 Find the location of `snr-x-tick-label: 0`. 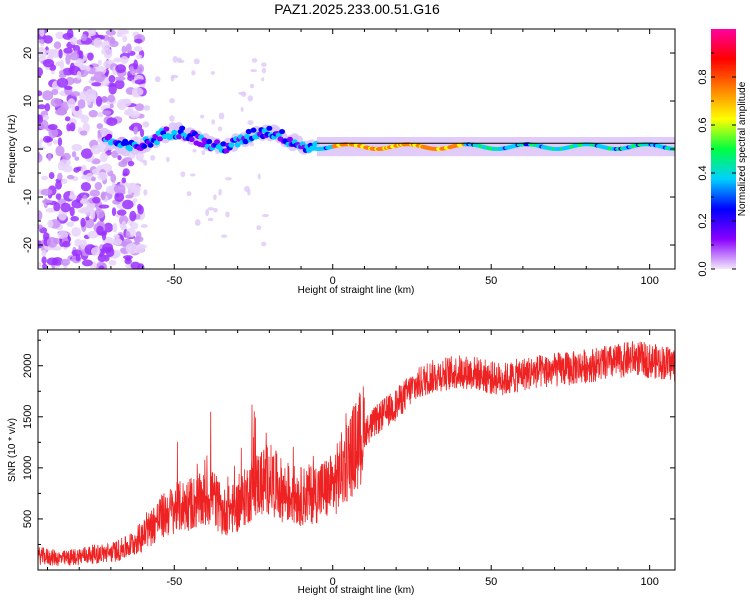

snr-x-tick-label: 0 is located at coordinates (333, 582).